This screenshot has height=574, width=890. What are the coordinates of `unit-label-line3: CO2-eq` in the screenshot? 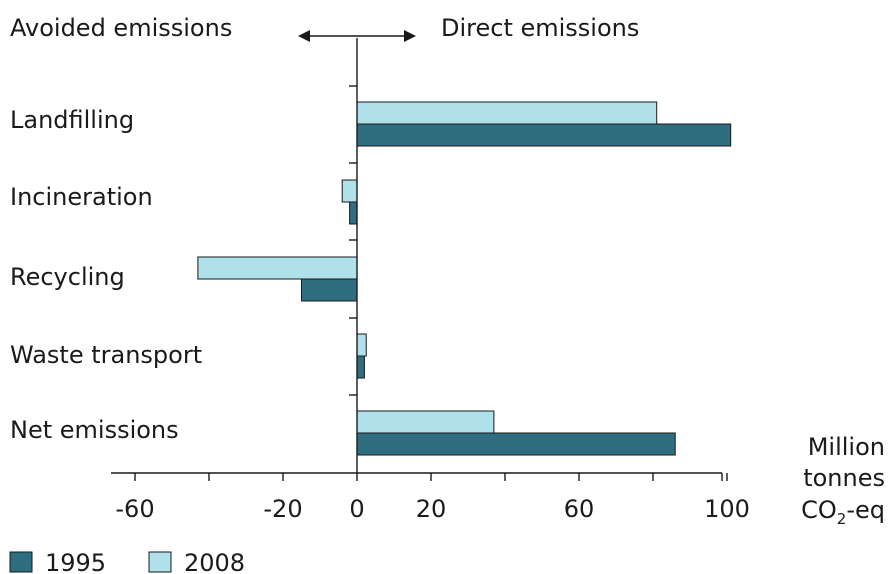 It's located at (843, 512).